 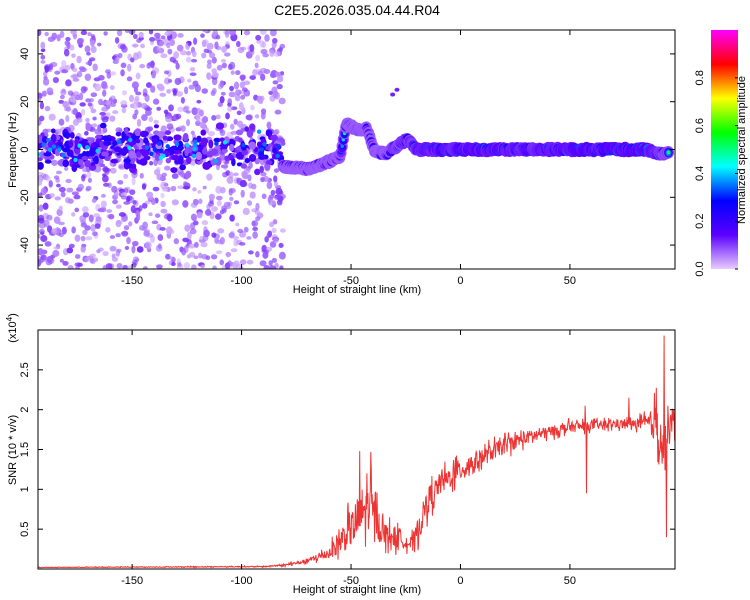 What do you see at coordinates (570, 581) in the screenshot?
I see `x-tick-label: 50` at bounding box center [570, 581].